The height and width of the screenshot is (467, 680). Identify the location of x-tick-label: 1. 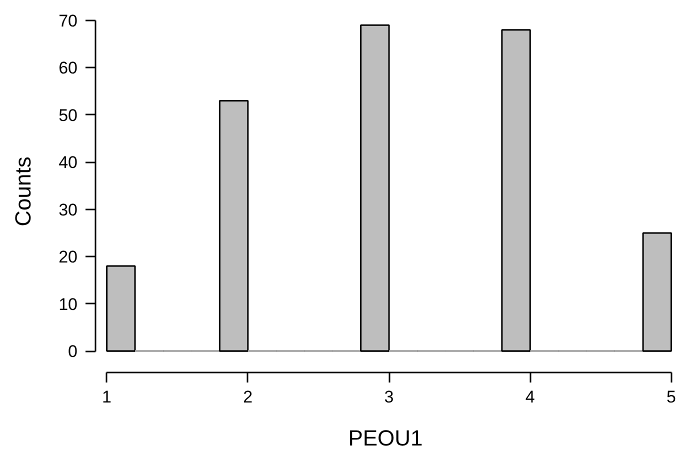
(107, 397).